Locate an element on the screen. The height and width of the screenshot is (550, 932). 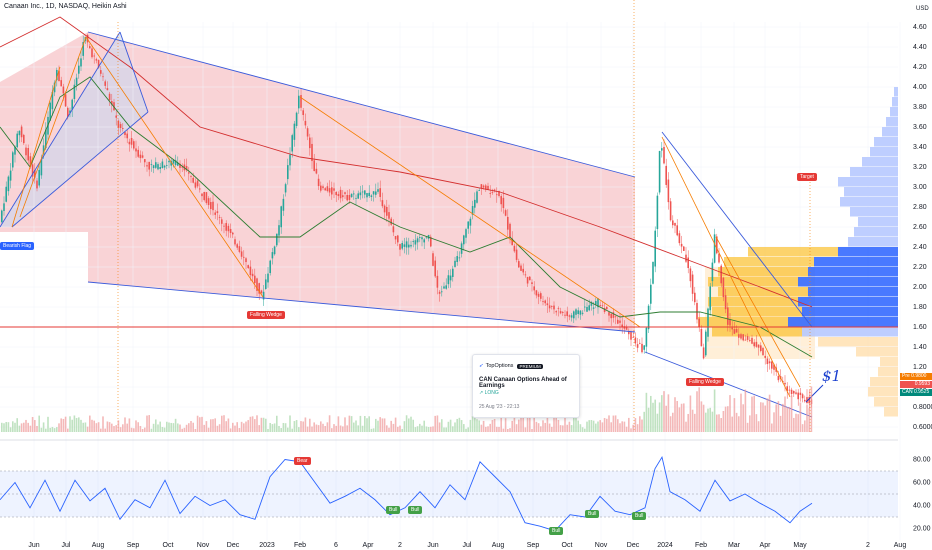
idea-title: CAN Canaan Options Ahead of Earnings is located at coordinates (523, 383).